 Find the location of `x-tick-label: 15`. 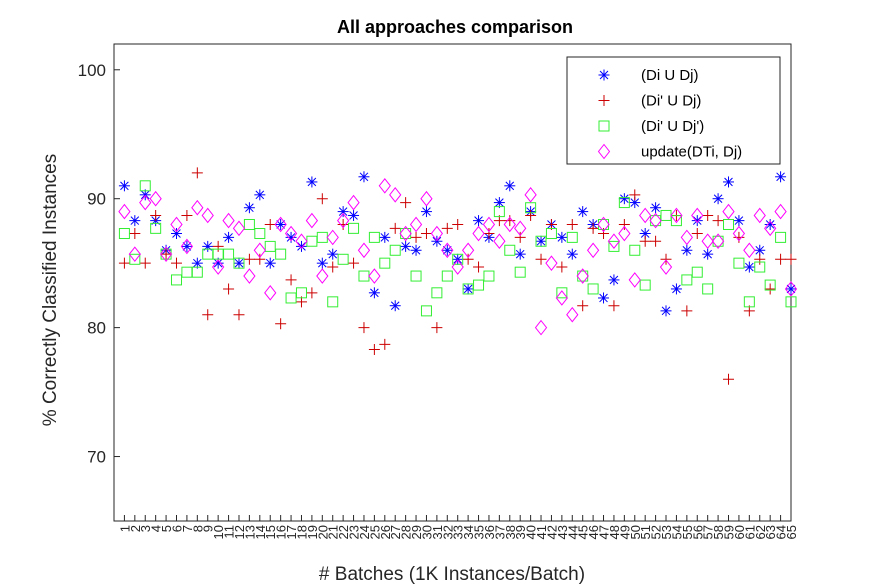

x-tick-label: 15 is located at coordinates (270, 532).